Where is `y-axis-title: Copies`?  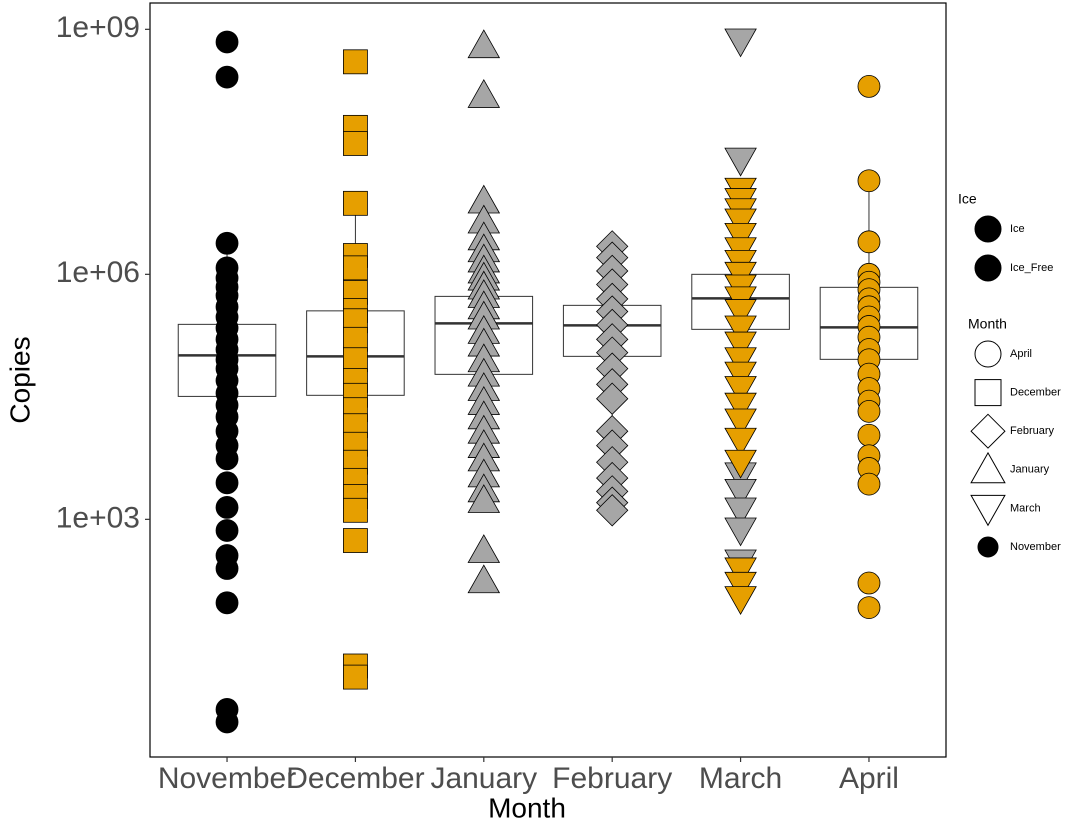
y-axis-title: Copies is located at coordinates (19, 379).